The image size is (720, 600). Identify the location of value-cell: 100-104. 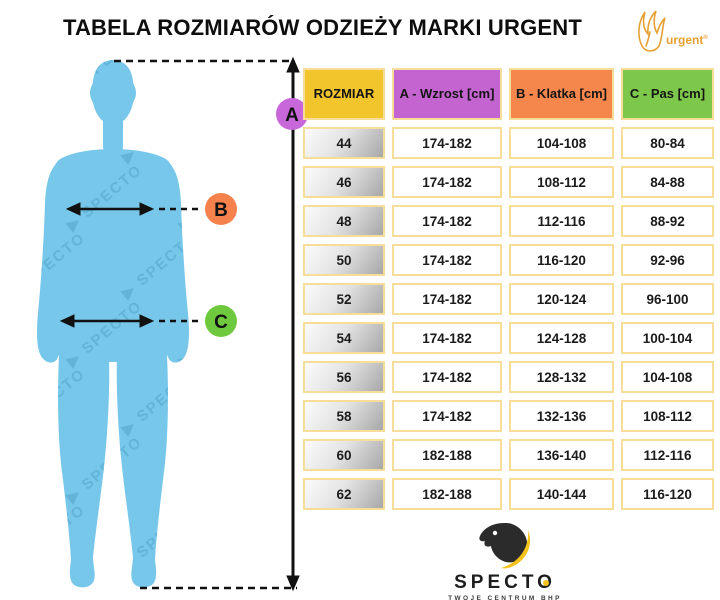
(667, 338).